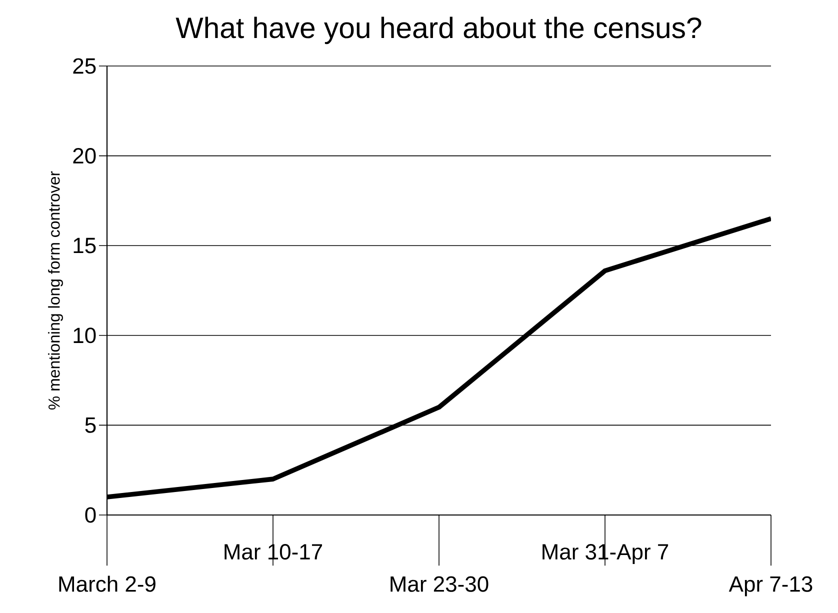  I want to click on x-tick-label: Apr 7-13, so click(770, 586).